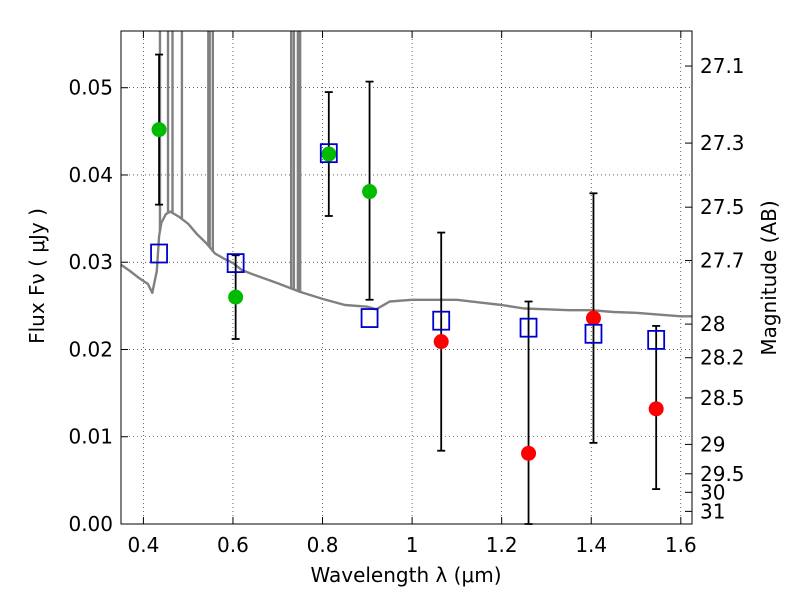 The image size is (800, 600). I want to click on y-tick-label: 0.02, so click(90, 349).